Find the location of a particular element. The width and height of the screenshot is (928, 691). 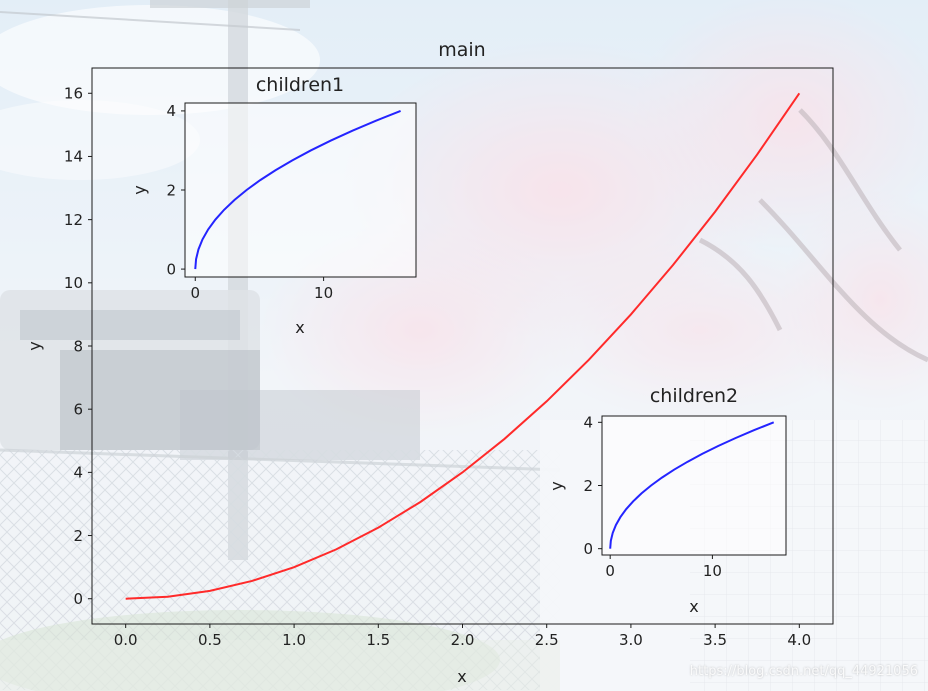

children1-ytick-label: 4 is located at coordinates (171, 111).